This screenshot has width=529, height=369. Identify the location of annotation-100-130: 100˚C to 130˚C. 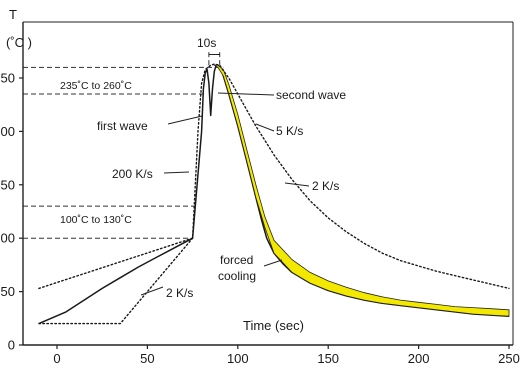
(96, 220).